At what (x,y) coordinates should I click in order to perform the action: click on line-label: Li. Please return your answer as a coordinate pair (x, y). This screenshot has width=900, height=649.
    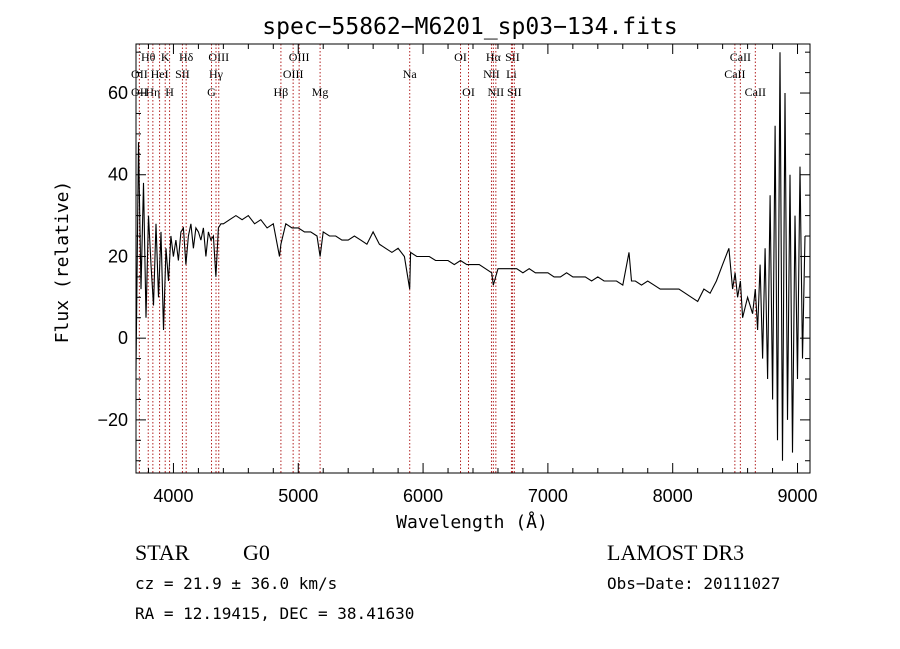
    Looking at the image, I should click on (511, 74).